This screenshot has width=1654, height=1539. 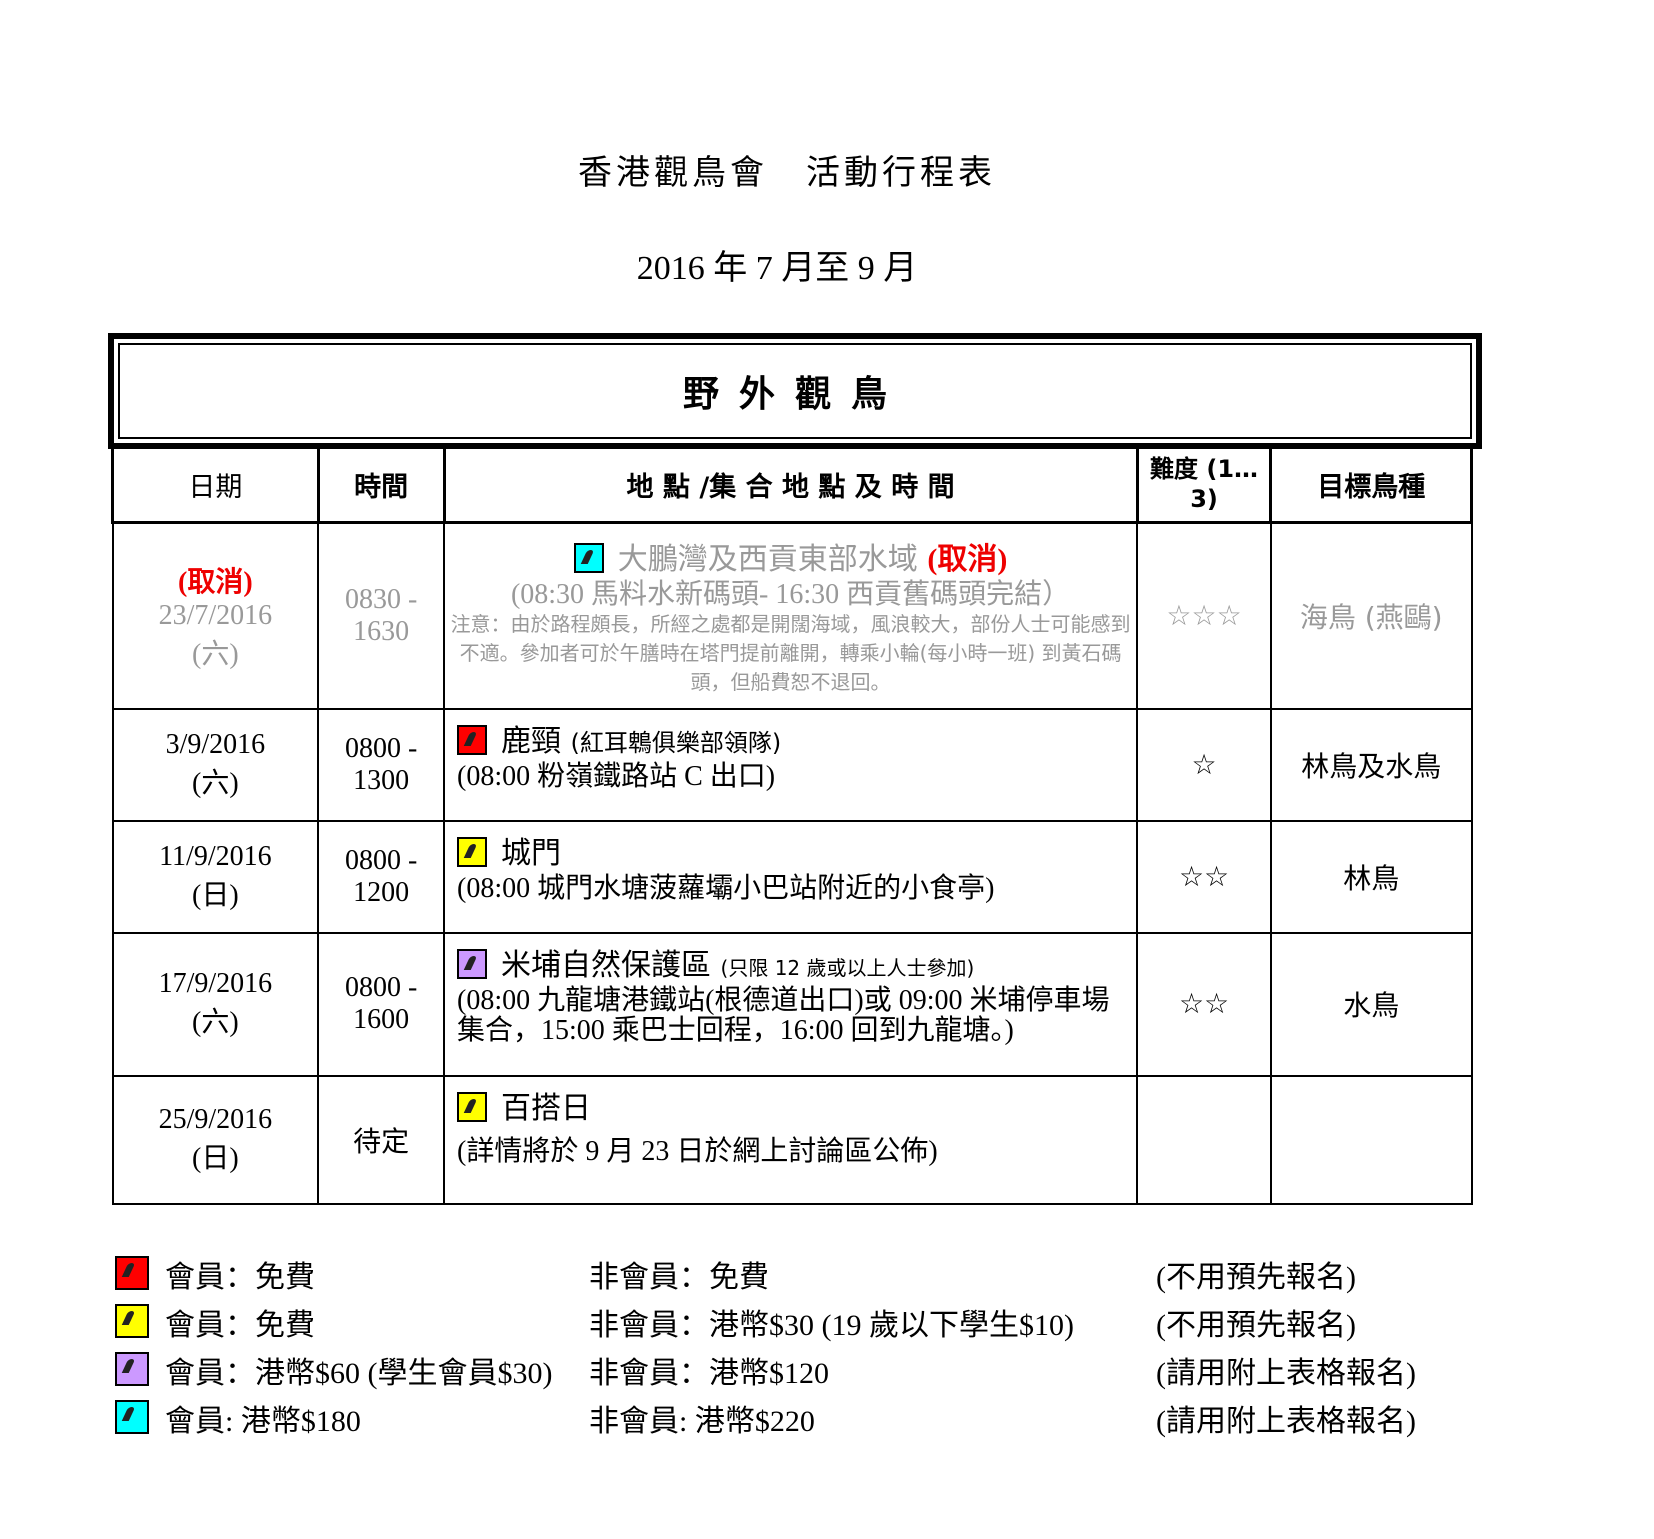 I want to click on place: 百搭日, so click(x=546, y=1108).